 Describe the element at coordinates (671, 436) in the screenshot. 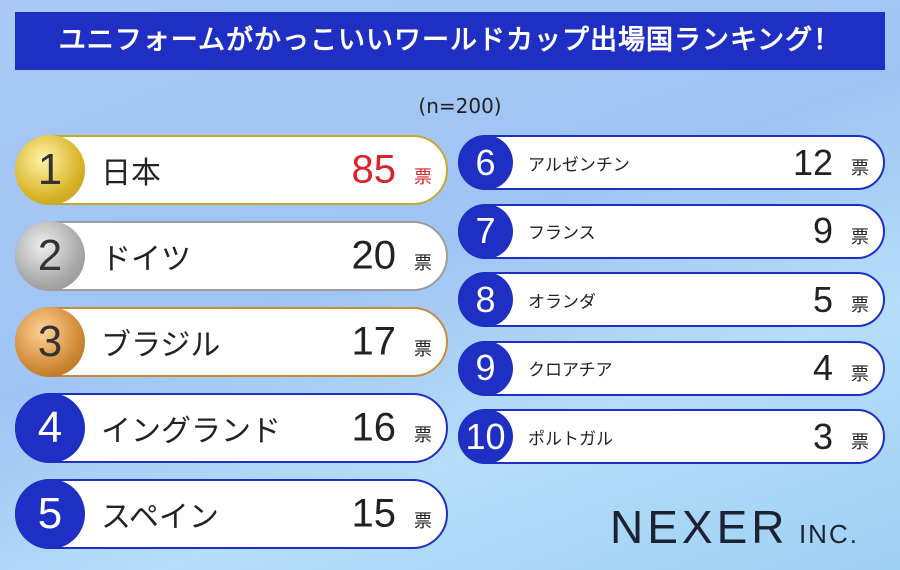

I see `ranking-card: 10 ポルトガル 3 票` at that location.